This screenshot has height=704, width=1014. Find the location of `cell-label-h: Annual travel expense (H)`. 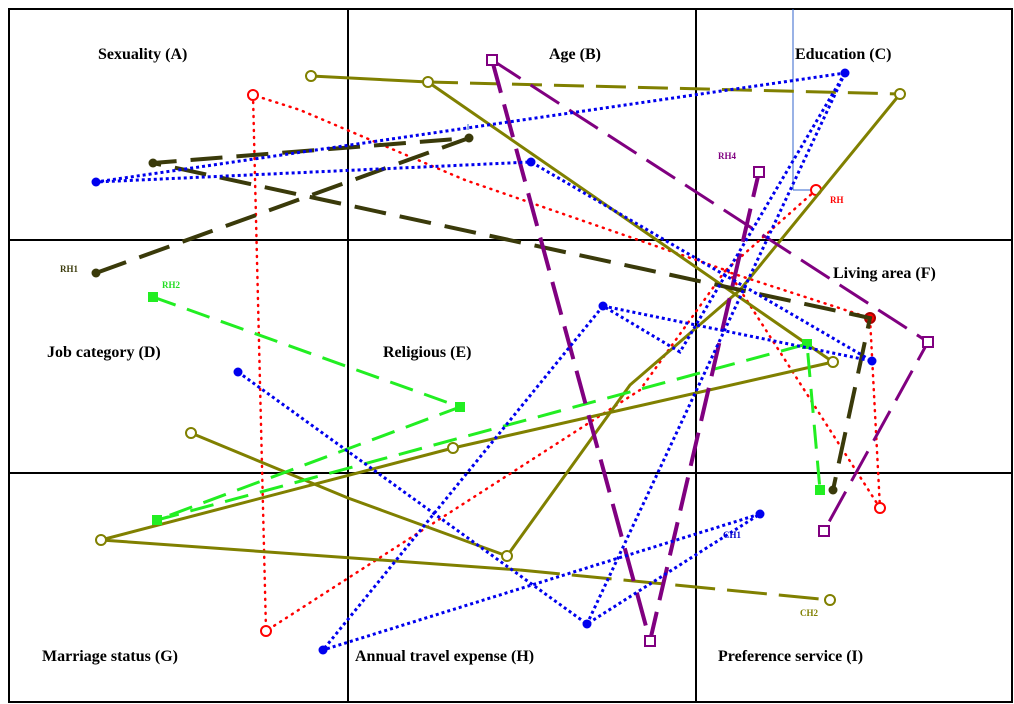

cell-label-h: Annual travel expense (H) is located at coordinates (444, 656).